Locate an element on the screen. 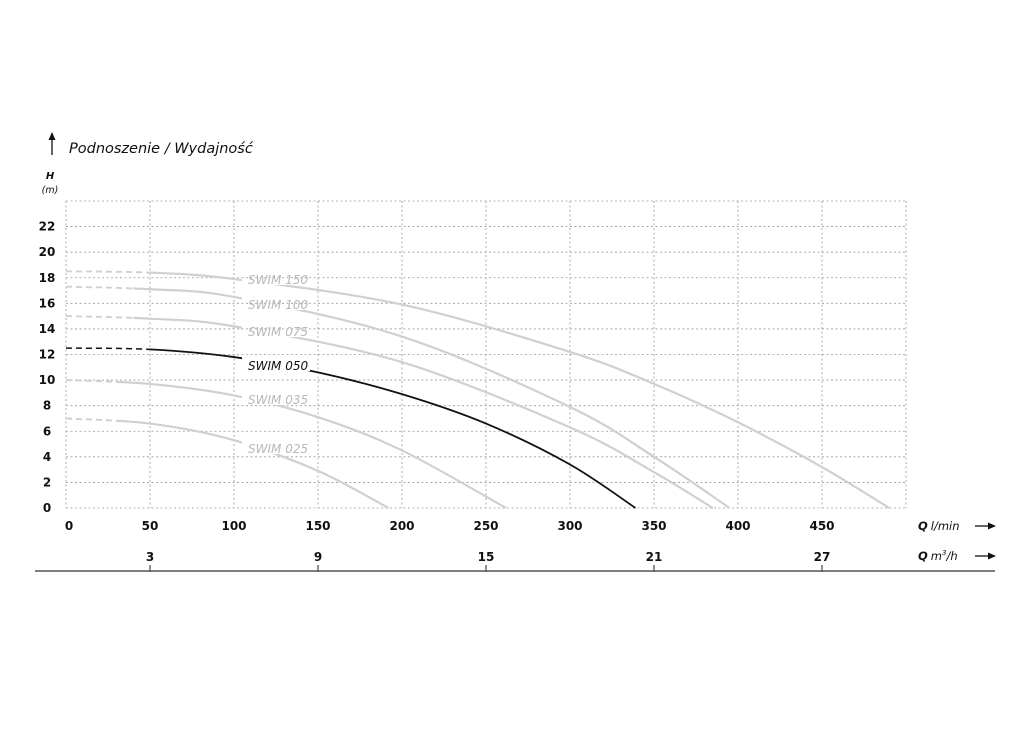 The width and height of the screenshot is (1024, 731). x2-arrow-icon is located at coordinates (992, 556).